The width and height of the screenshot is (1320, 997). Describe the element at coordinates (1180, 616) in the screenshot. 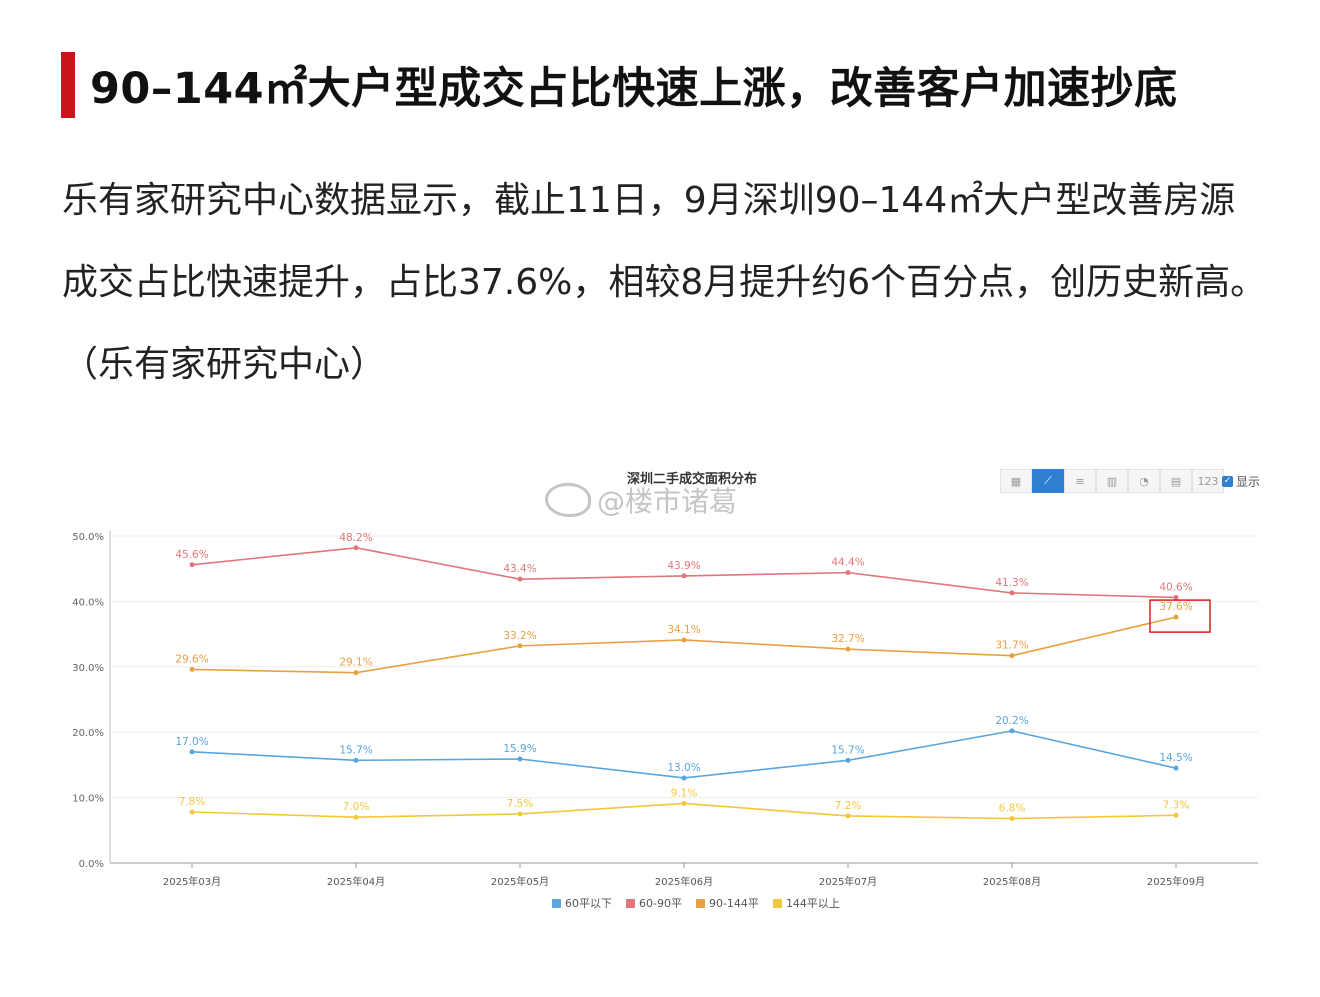

I see `highlight-box` at that location.